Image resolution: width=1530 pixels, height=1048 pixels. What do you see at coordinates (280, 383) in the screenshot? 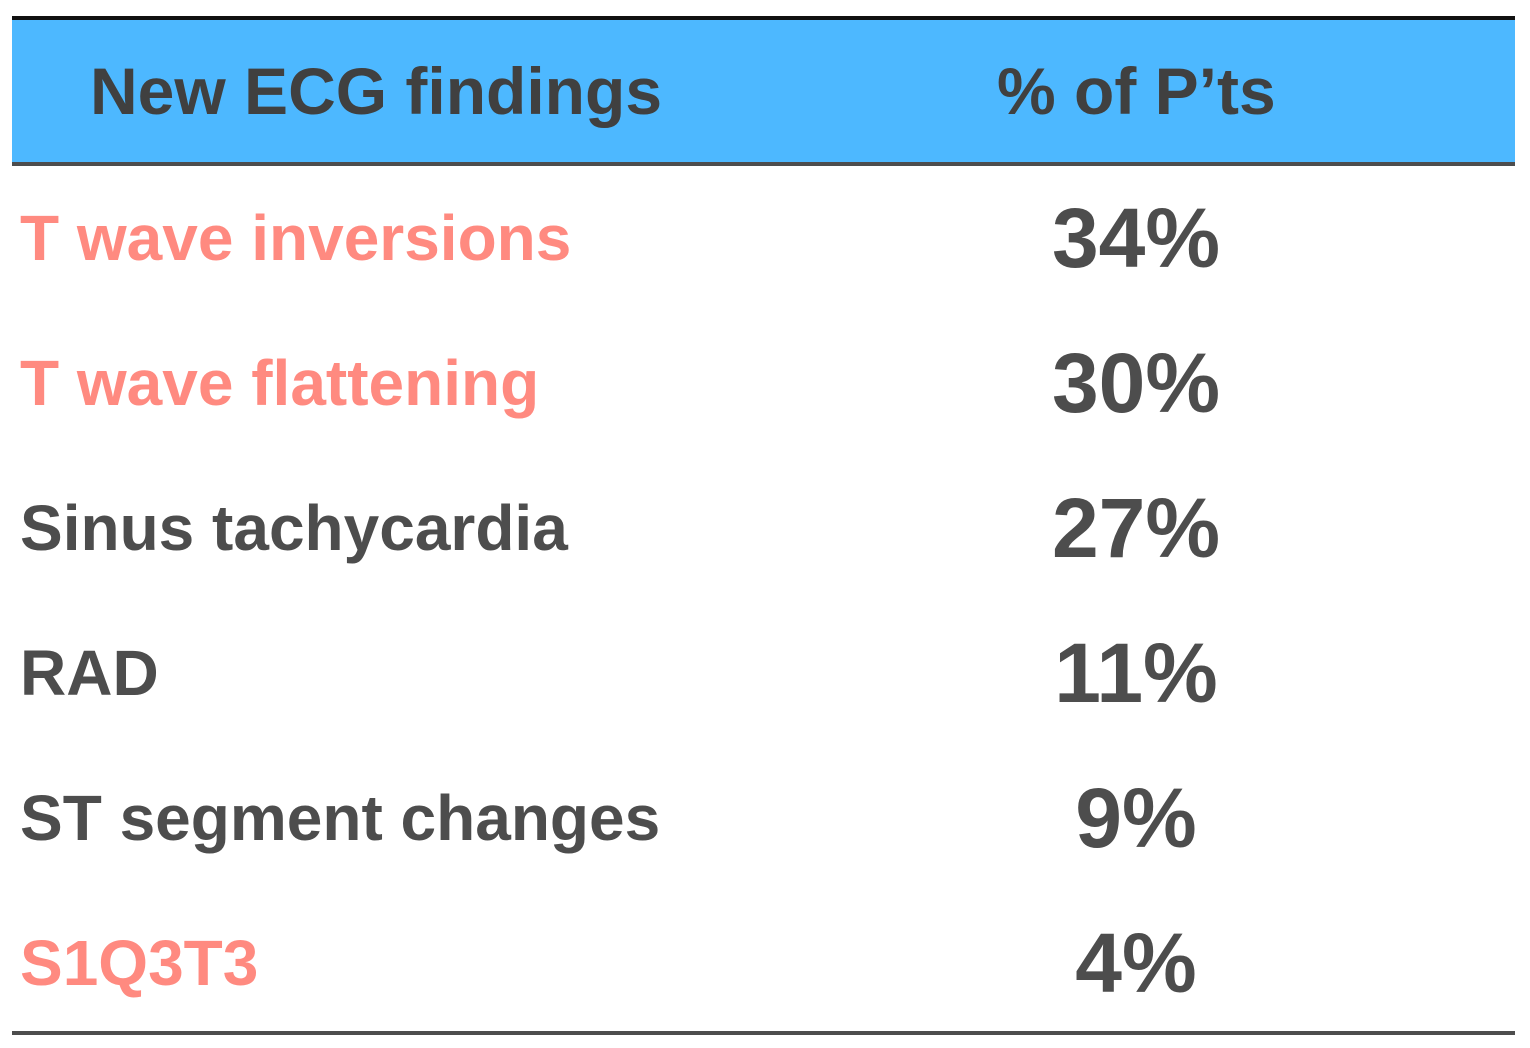
I see `finding-label: T wave flattening` at bounding box center [280, 383].